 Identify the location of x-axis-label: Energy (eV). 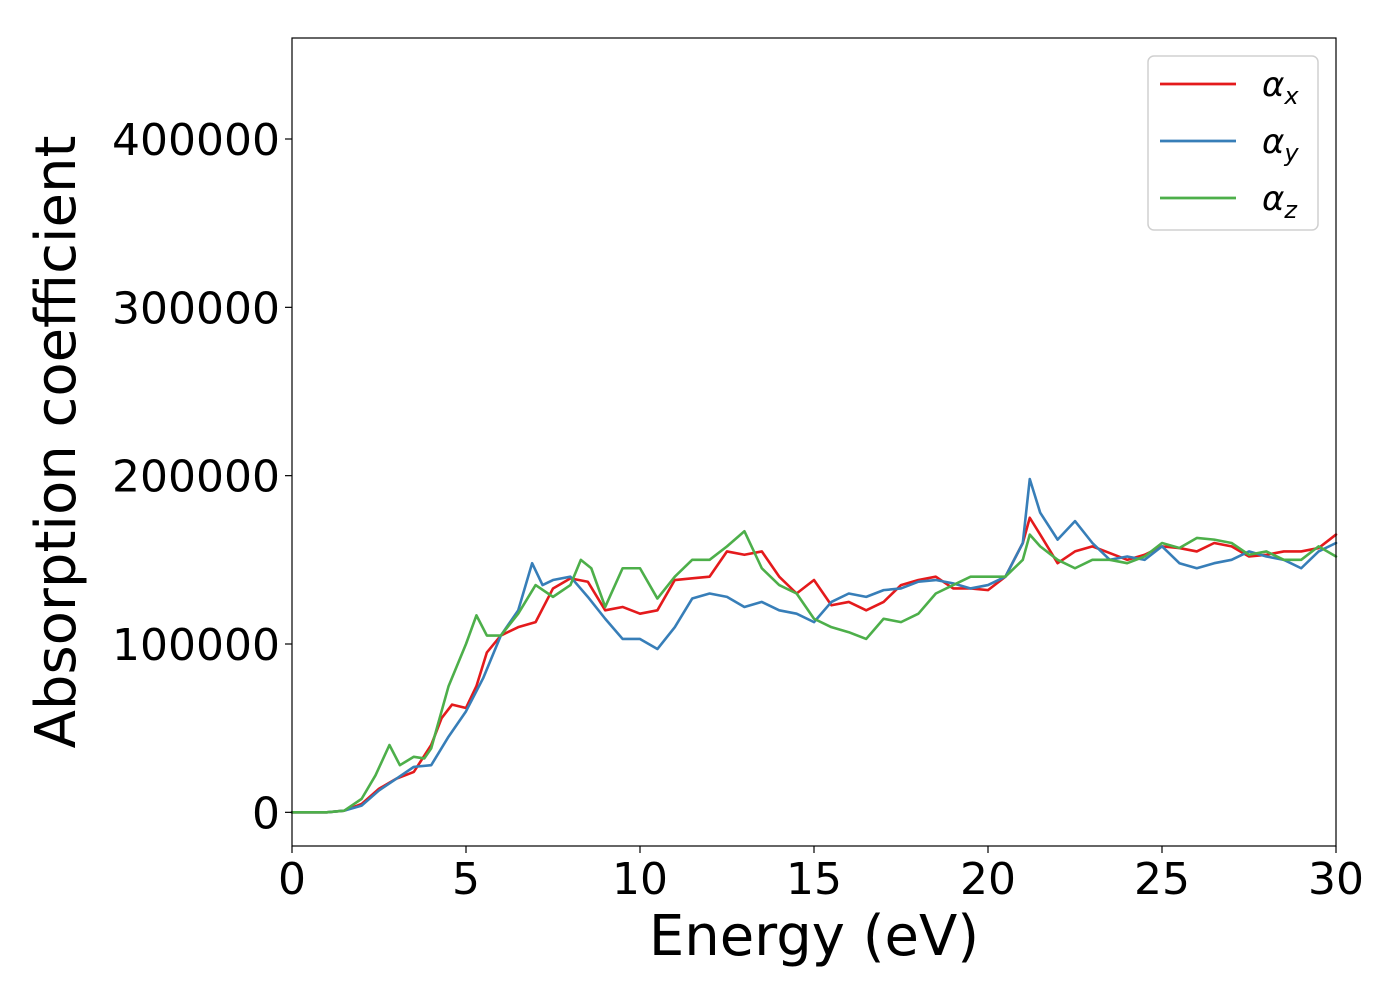
(814, 936).